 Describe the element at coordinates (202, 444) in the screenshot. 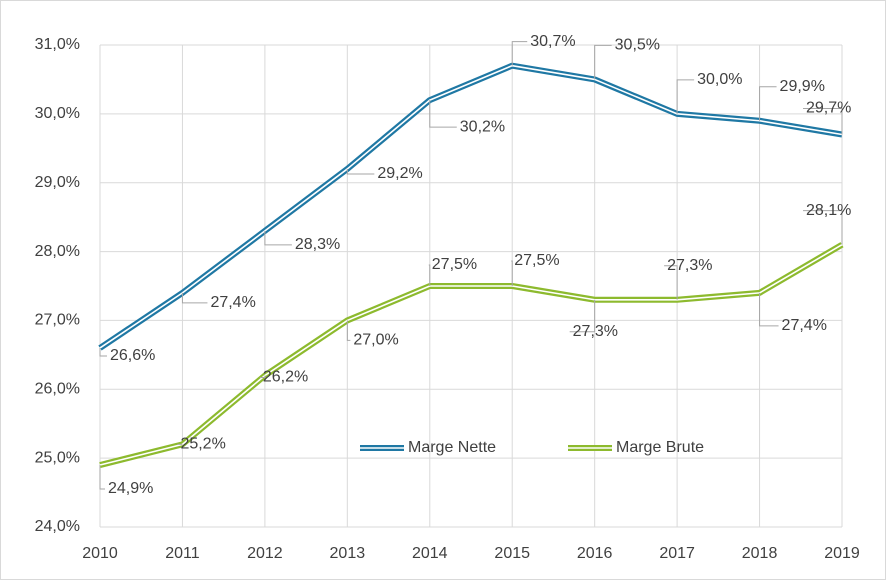

I see `data-label: 25,2%` at that location.